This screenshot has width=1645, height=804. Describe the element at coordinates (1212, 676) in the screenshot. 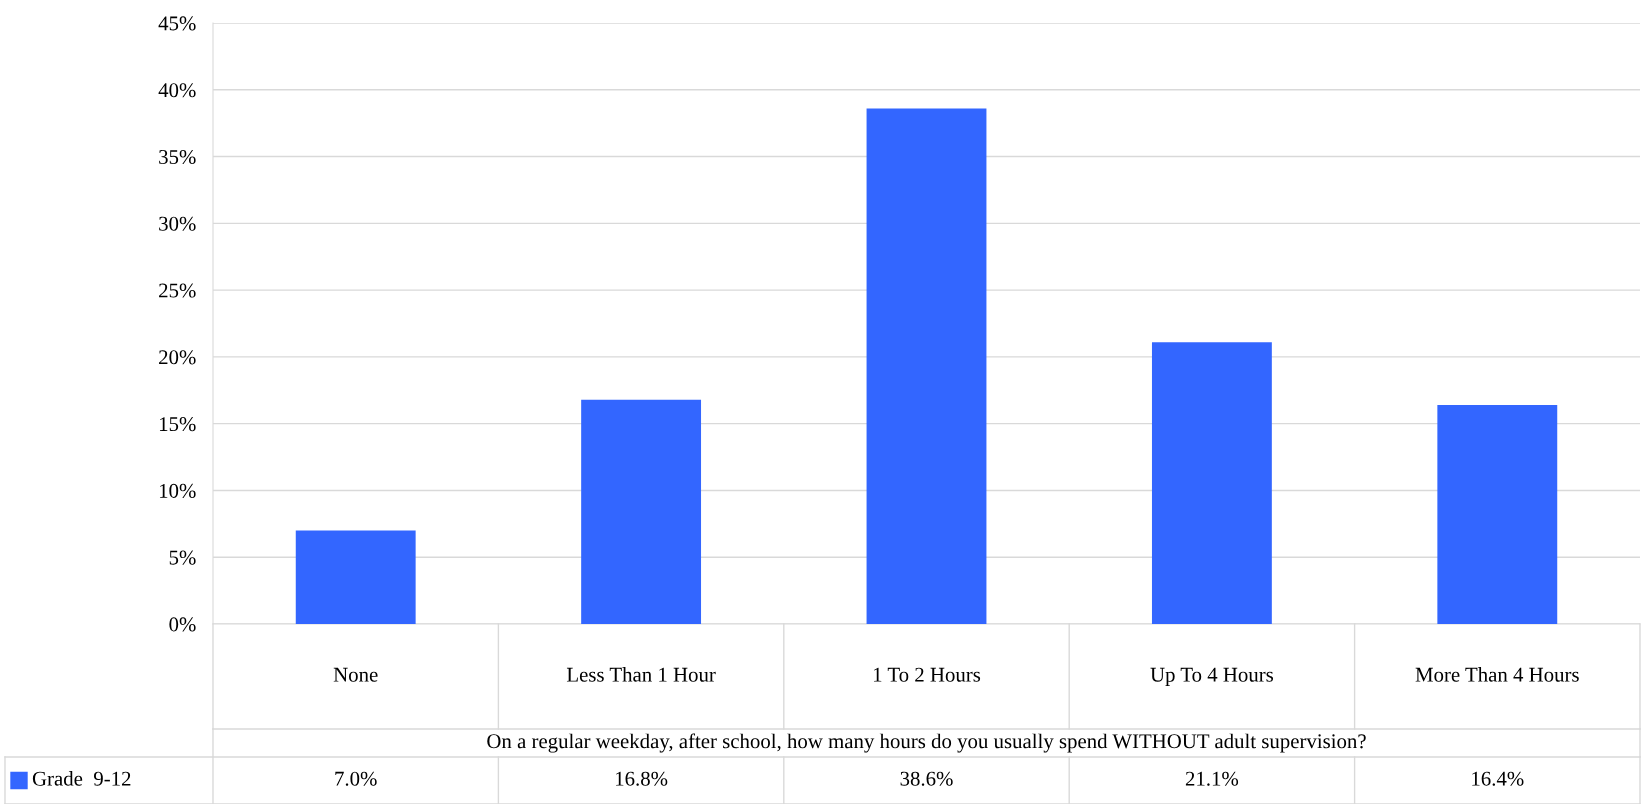

I see `x-tick-label: Up To 4 Hours` at that location.